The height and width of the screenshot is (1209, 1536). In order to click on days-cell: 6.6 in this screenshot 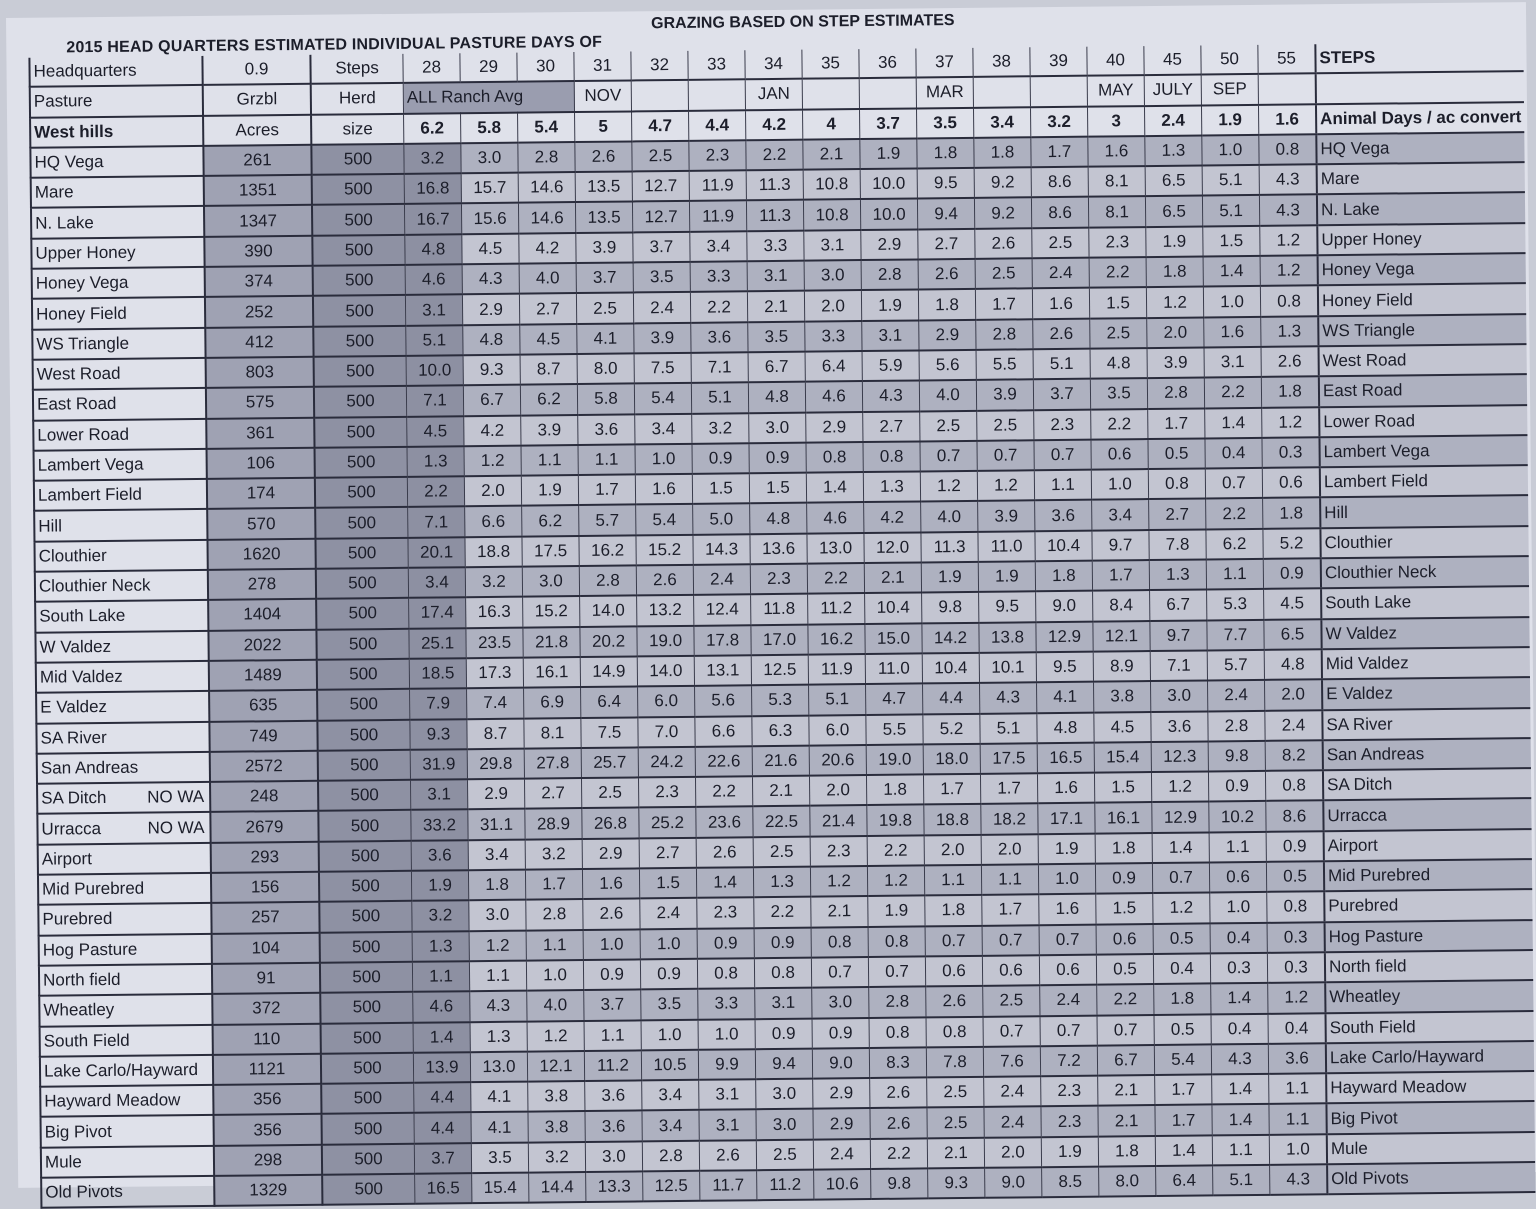, I will do `click(723, 731)`.